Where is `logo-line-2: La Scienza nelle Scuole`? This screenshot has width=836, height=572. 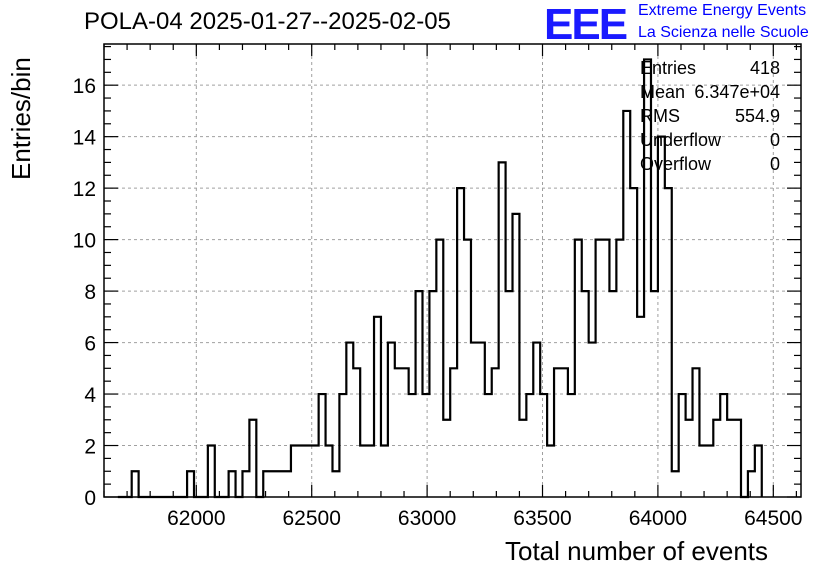
logo-line-2: La Scienza nelle Scuole is located at coordinates (723, 32).